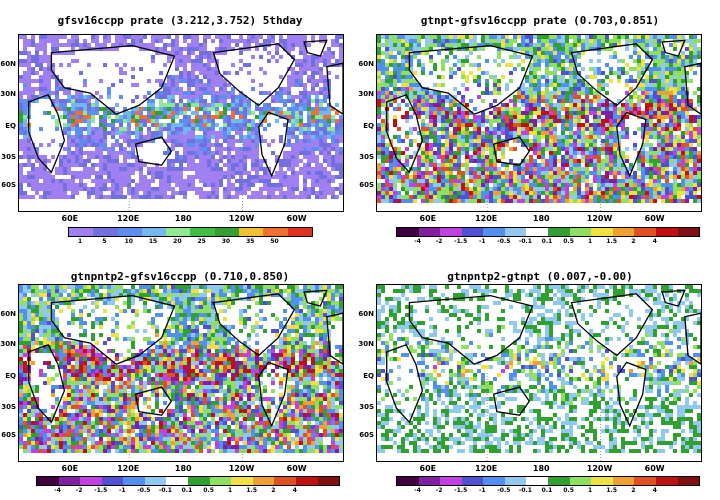 This screenshot has width=720, height=500. What do you see at coordinates (226, 241) in the screenshot?
I see `colorbar-tick-label: 30` at bounding box center [226, 241].